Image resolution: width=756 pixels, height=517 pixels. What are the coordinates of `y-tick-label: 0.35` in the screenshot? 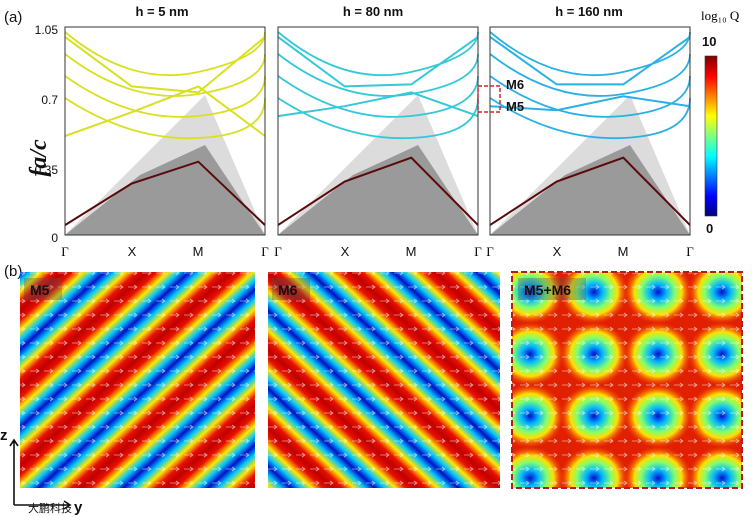 It's located at (47, 170).